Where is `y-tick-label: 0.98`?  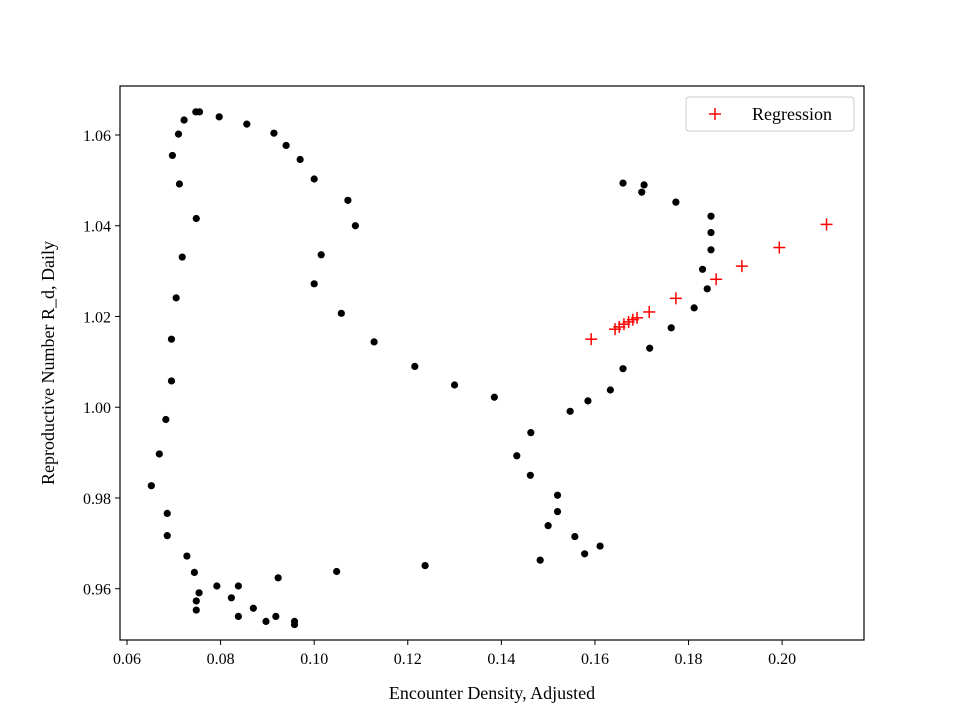 y-tick-label: 0.98 is located at coordinates (97, 499).